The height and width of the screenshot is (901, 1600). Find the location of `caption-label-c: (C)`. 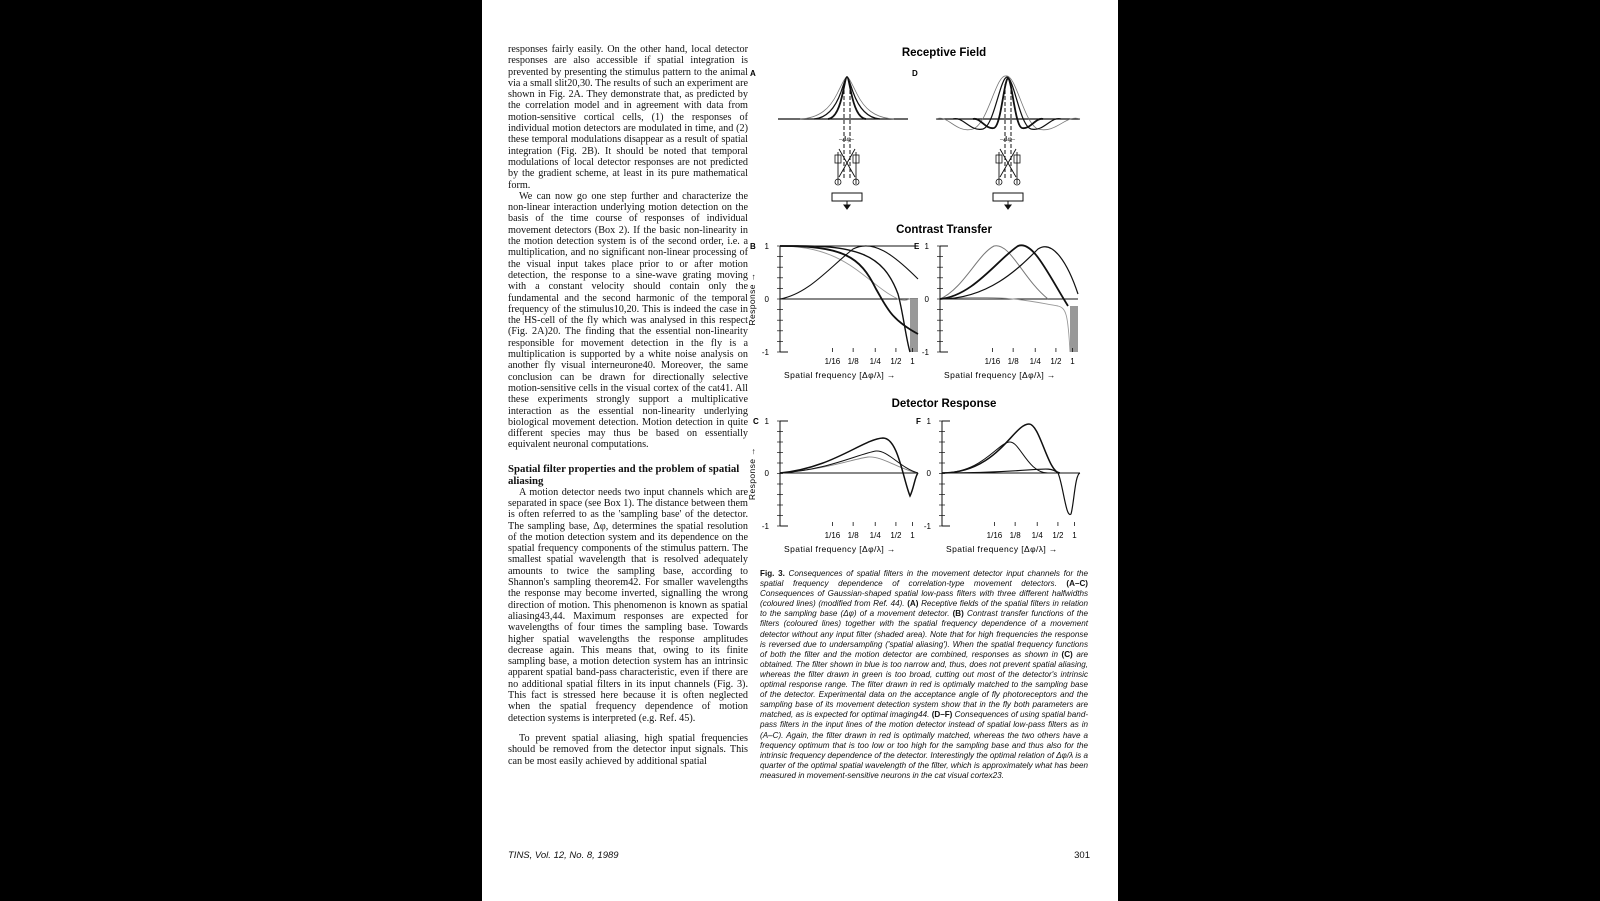

caption-label-c: (C) is located at coordinates (1067, 654).